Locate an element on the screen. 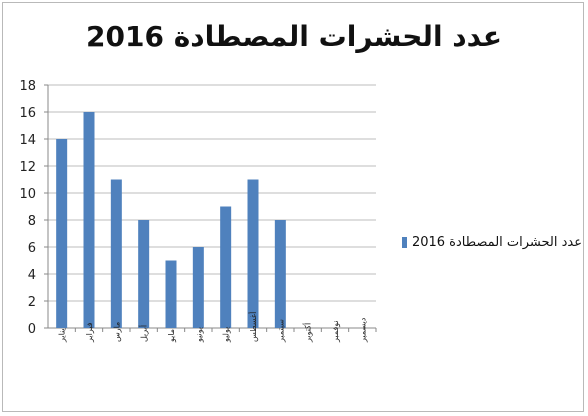  legend-label: عدد الحشرات المصطادة 2016 is located at coordinates (496, 242).